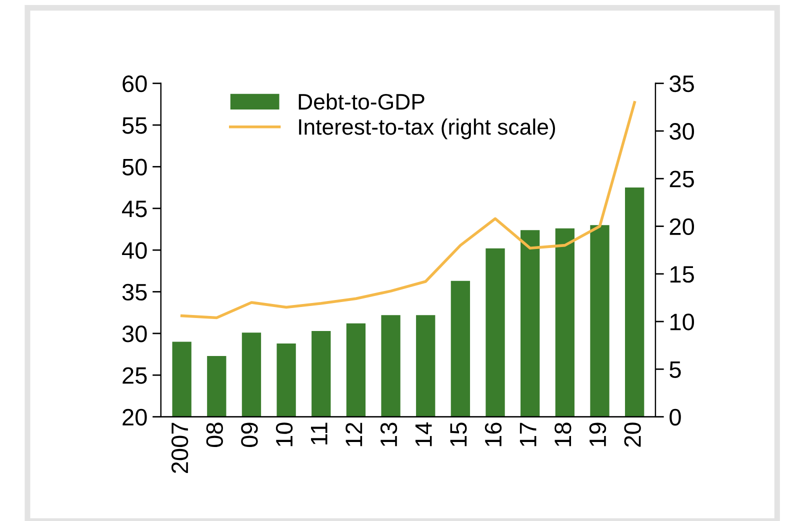 The height and width of the screenshot is (521, 785). I want to click on y-tick-label: 40, so click(134, 250).